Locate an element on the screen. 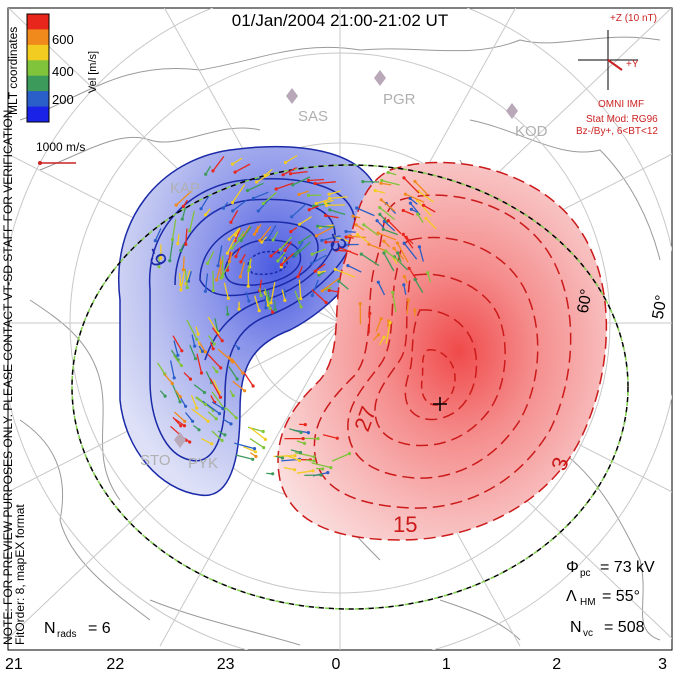 The height and width of the screenshot is (674, 680). latitude-label-60: 60° is located at coordinates (585, 301).